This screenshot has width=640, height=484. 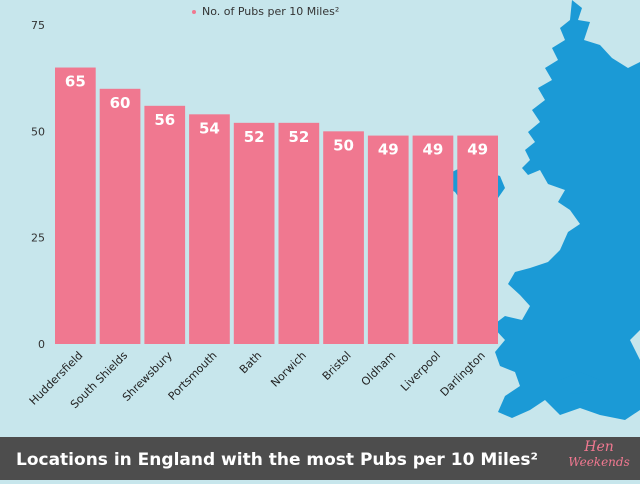 I want to click on hen-weekends-logo: Hen Weekends, so click(x=599, y=459).